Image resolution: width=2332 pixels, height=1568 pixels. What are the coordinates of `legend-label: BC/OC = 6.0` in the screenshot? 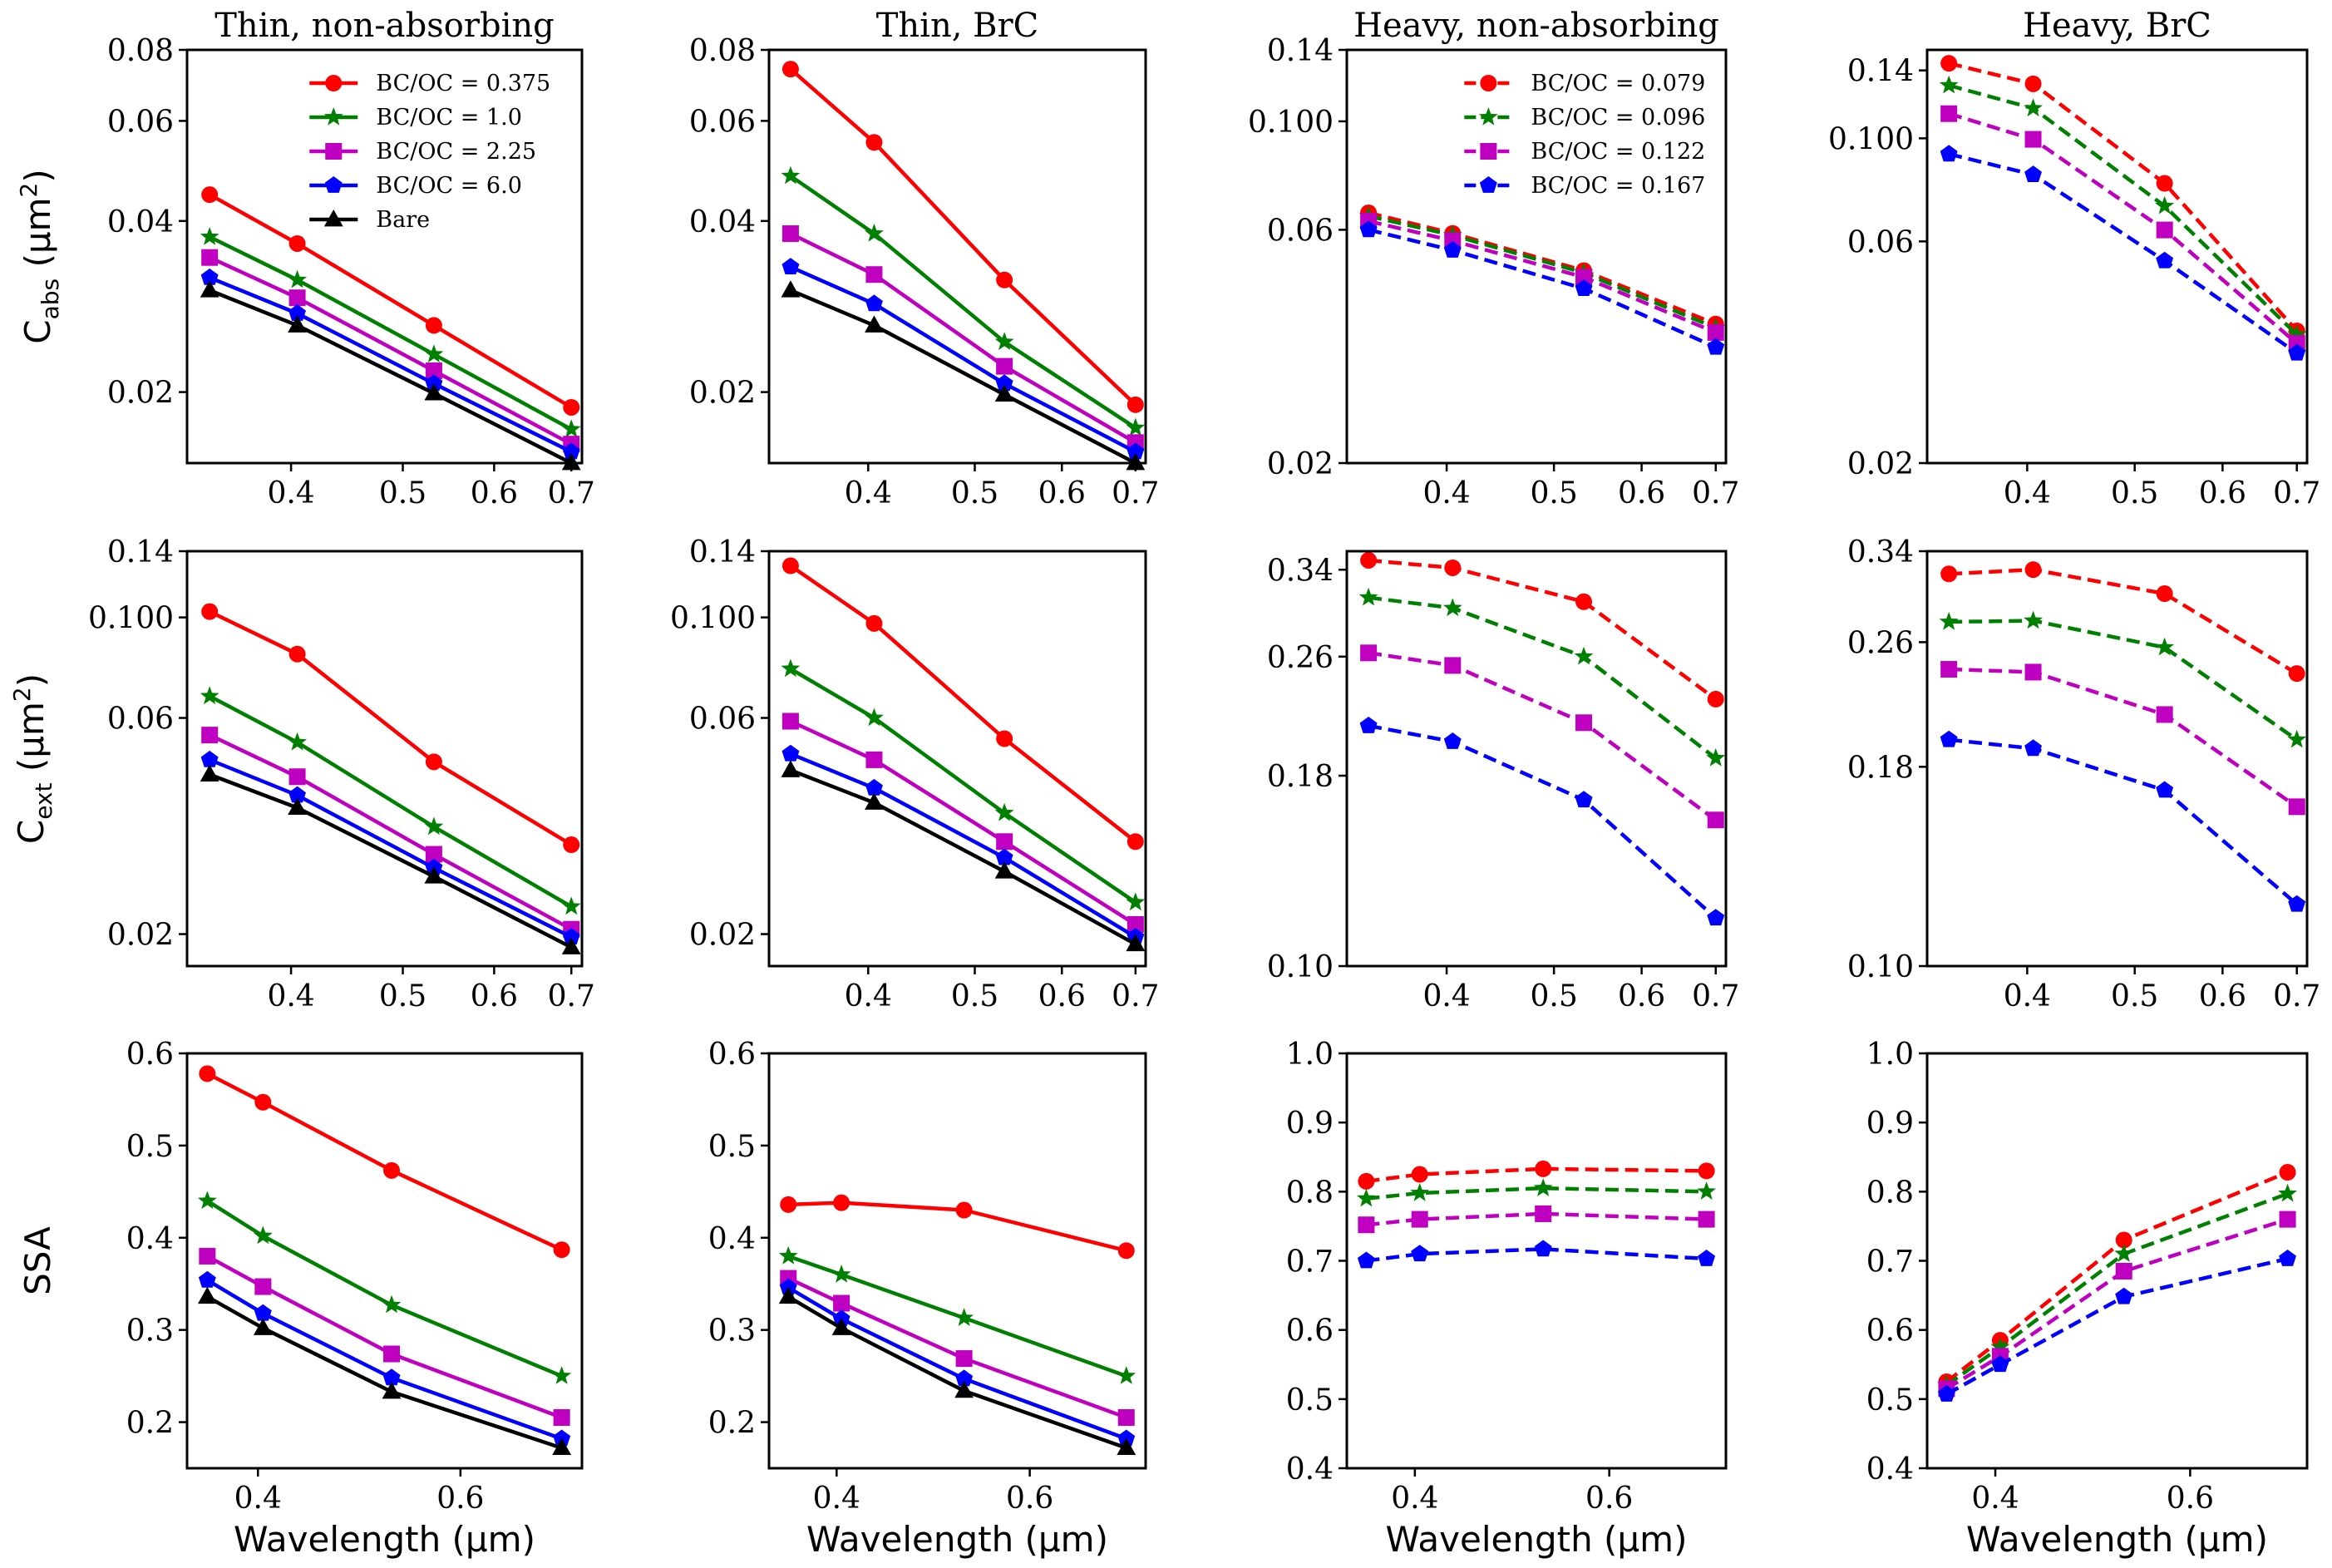 It's located at (449, 186).